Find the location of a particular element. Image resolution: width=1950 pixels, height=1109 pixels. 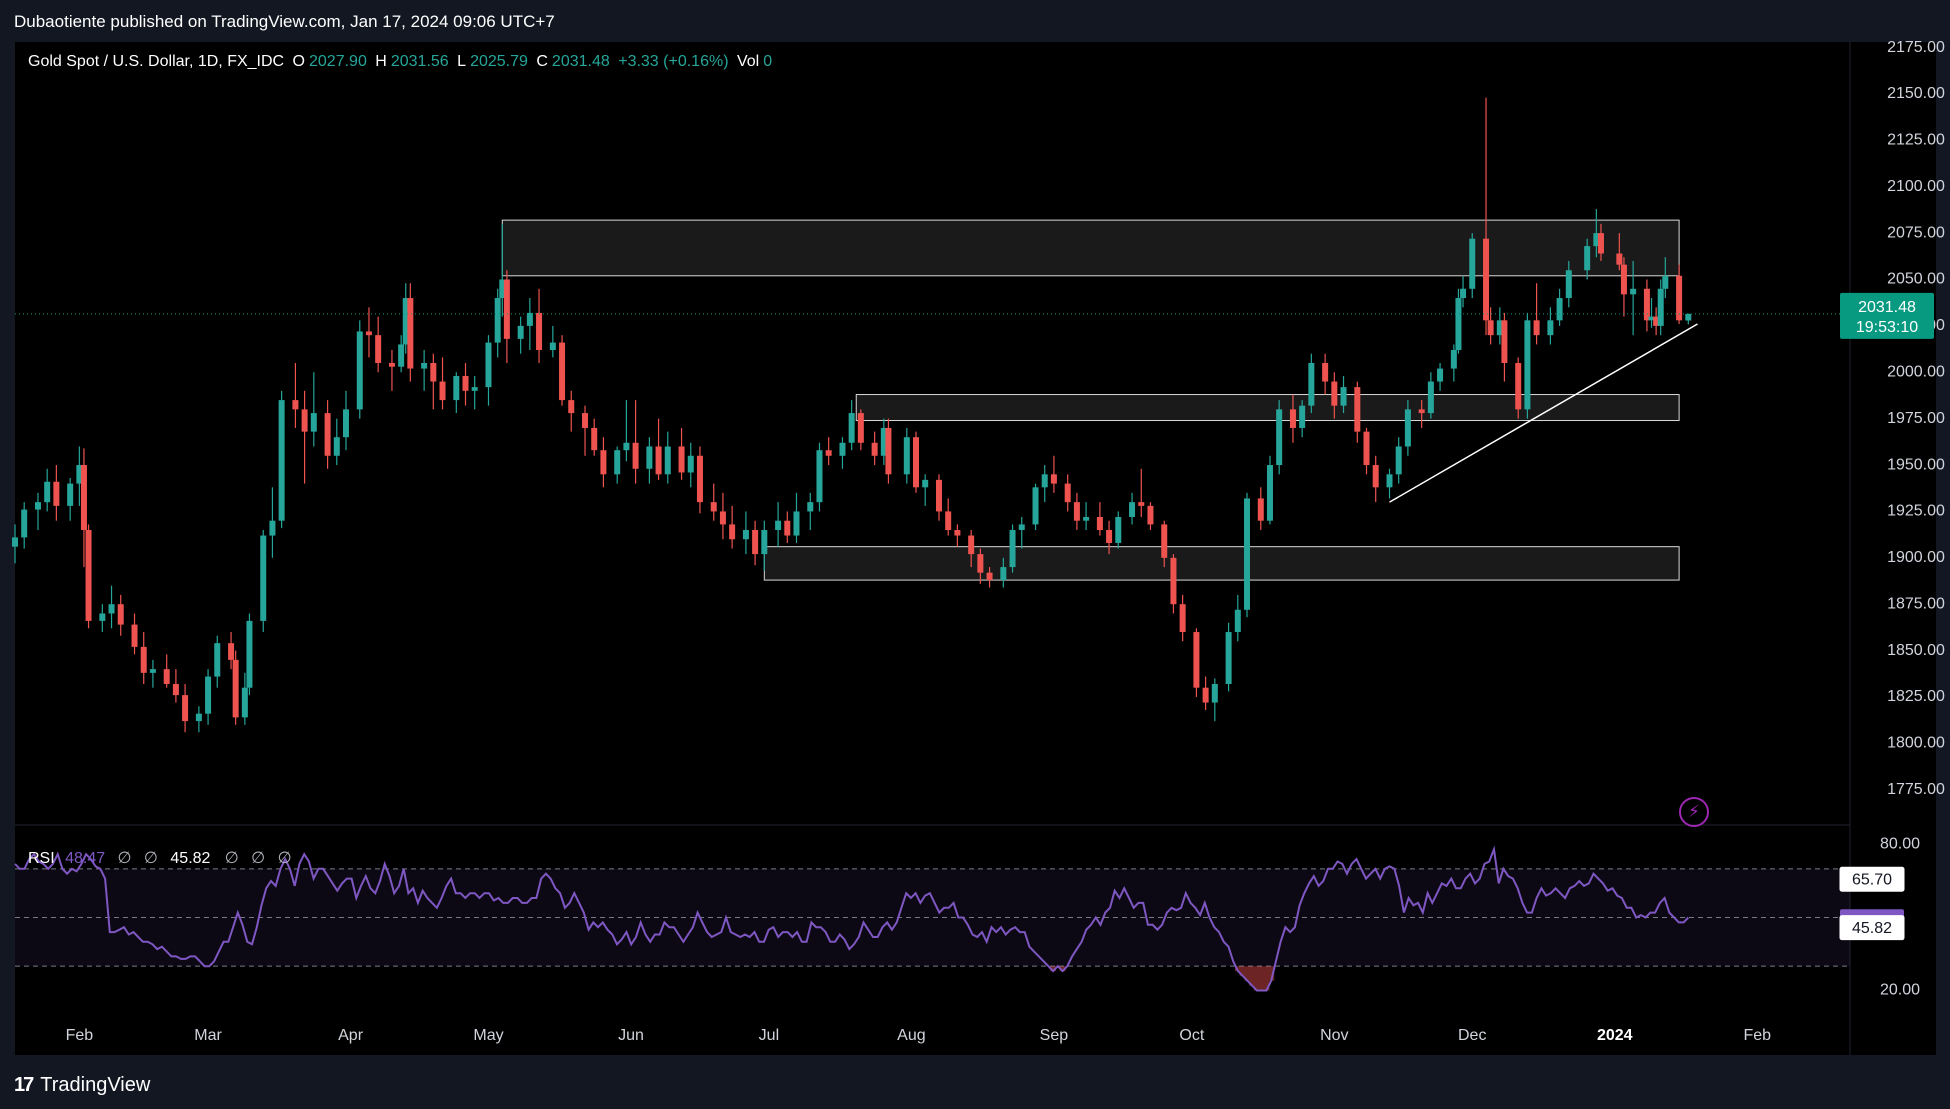

rsi-line is located at coordinates (852, 918).